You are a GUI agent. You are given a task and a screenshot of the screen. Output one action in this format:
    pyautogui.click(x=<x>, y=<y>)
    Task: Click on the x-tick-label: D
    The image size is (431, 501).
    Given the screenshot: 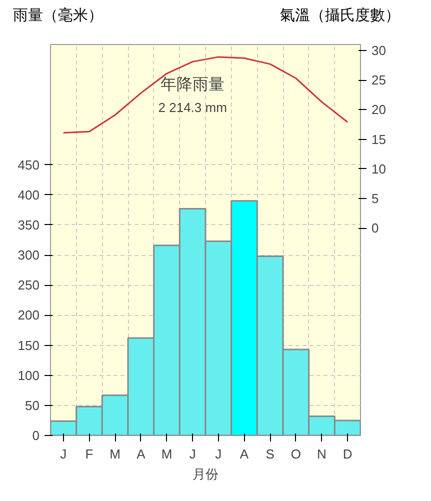 What is the action you would take?
    pyautogui.click(x=347, y=454)
    